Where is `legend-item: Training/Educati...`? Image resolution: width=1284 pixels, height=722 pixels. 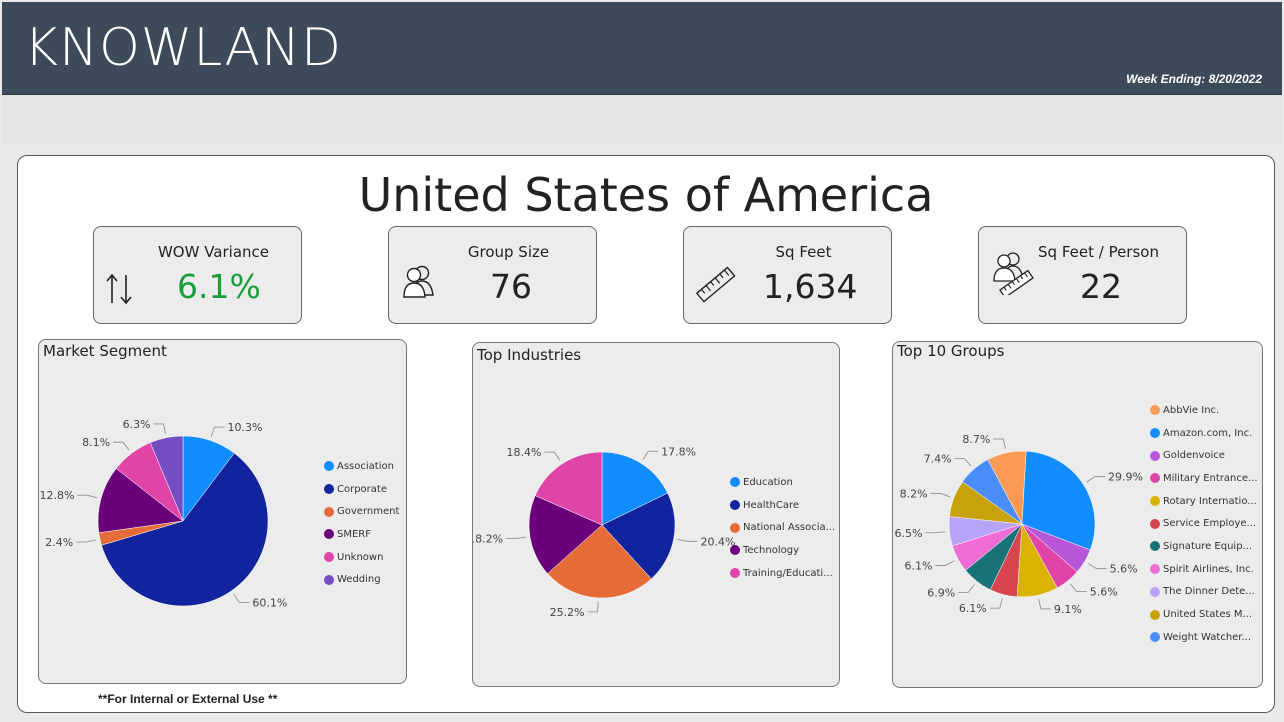
legend-item: Training/Educati... is located at coordinates (782, 573).